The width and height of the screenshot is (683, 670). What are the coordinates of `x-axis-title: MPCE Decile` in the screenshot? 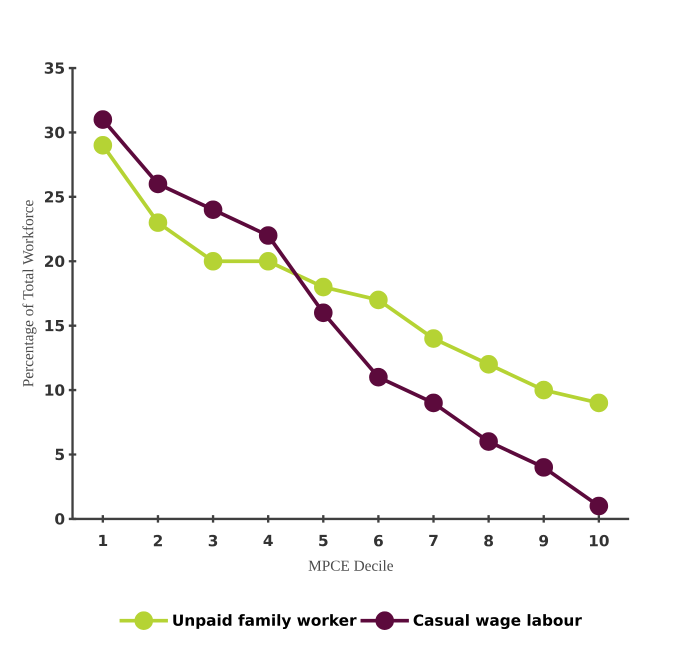 It's located at (351, 565).